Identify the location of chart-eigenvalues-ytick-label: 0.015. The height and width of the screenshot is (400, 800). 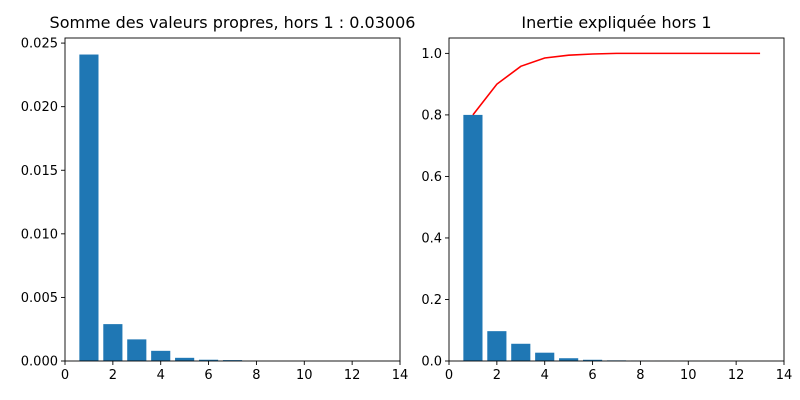
(39, 171).